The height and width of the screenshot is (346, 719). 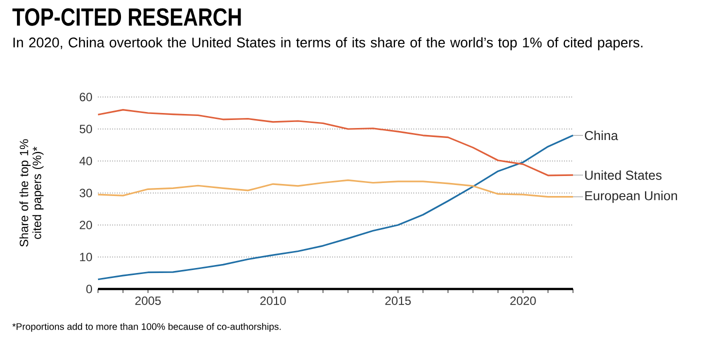 What do you see at coordinates (146, 327) in the screenshot?
I see `text: *Proportions add to more than 100% because of co-authorships.` at bounding box center [146, 327].